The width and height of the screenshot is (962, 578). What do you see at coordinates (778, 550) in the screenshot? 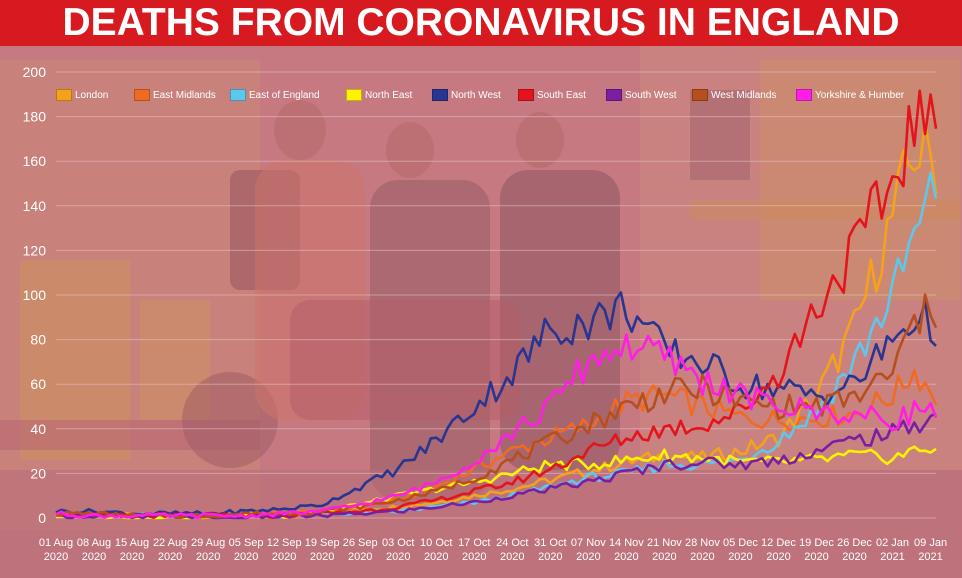
I see `x-tick-label: 12 Dec 2020` at bounding box center [778, 550].